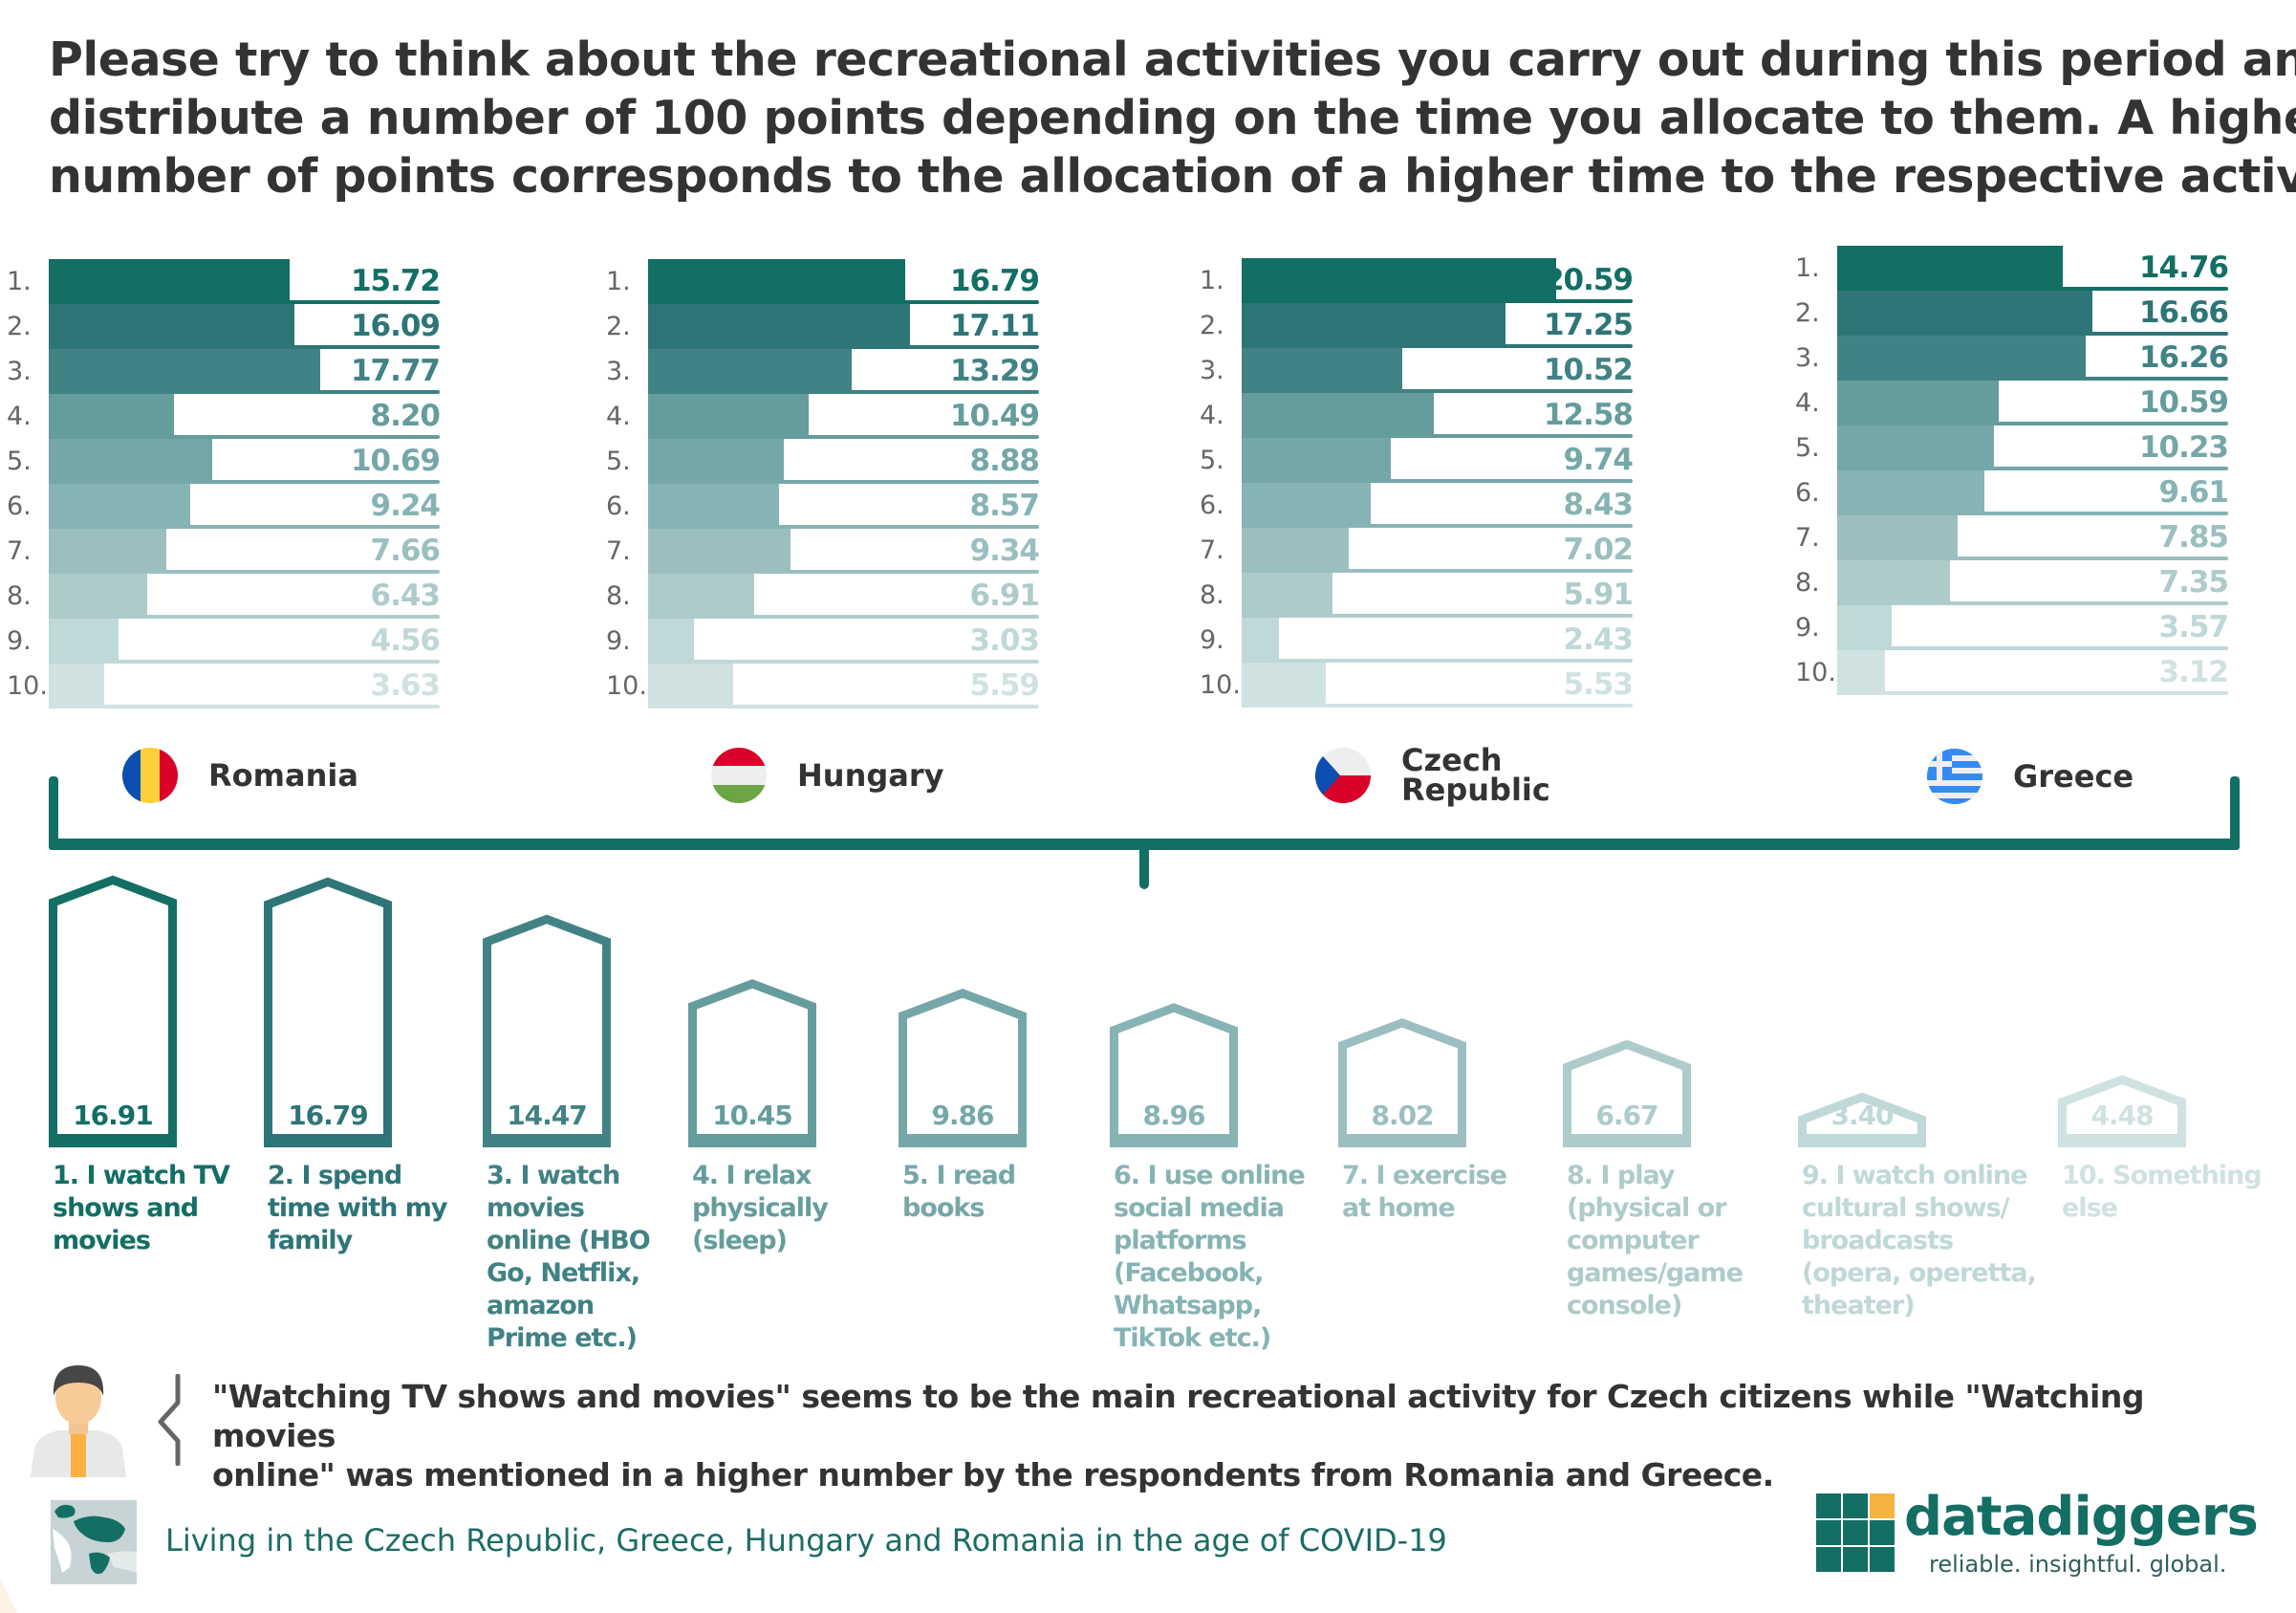 Image resolution: width=2296 pixels, height=1613 pixels. I want to click on bar-value-label: 9.24, so click(405, 506).